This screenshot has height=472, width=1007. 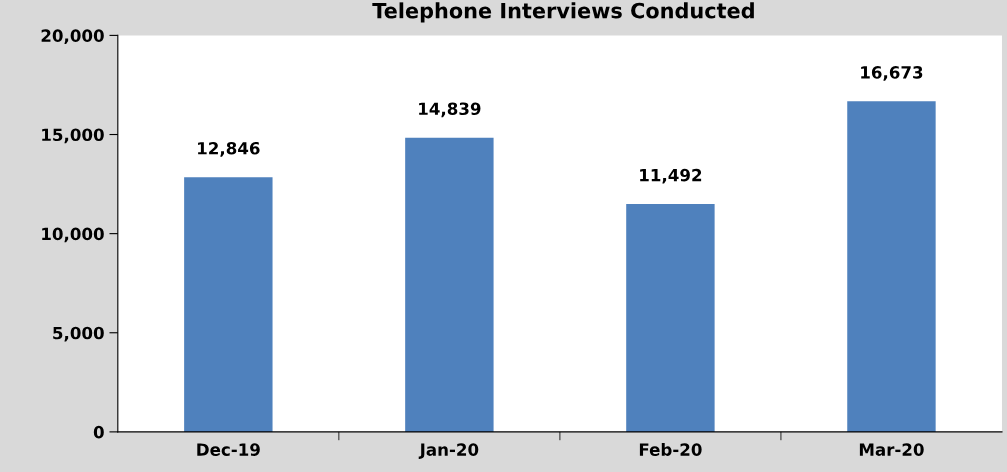 What do you see at coordinates (73, 136) in the screenshot?
I see `y-tick-label: 15,000` at bounding box center [73, 136].